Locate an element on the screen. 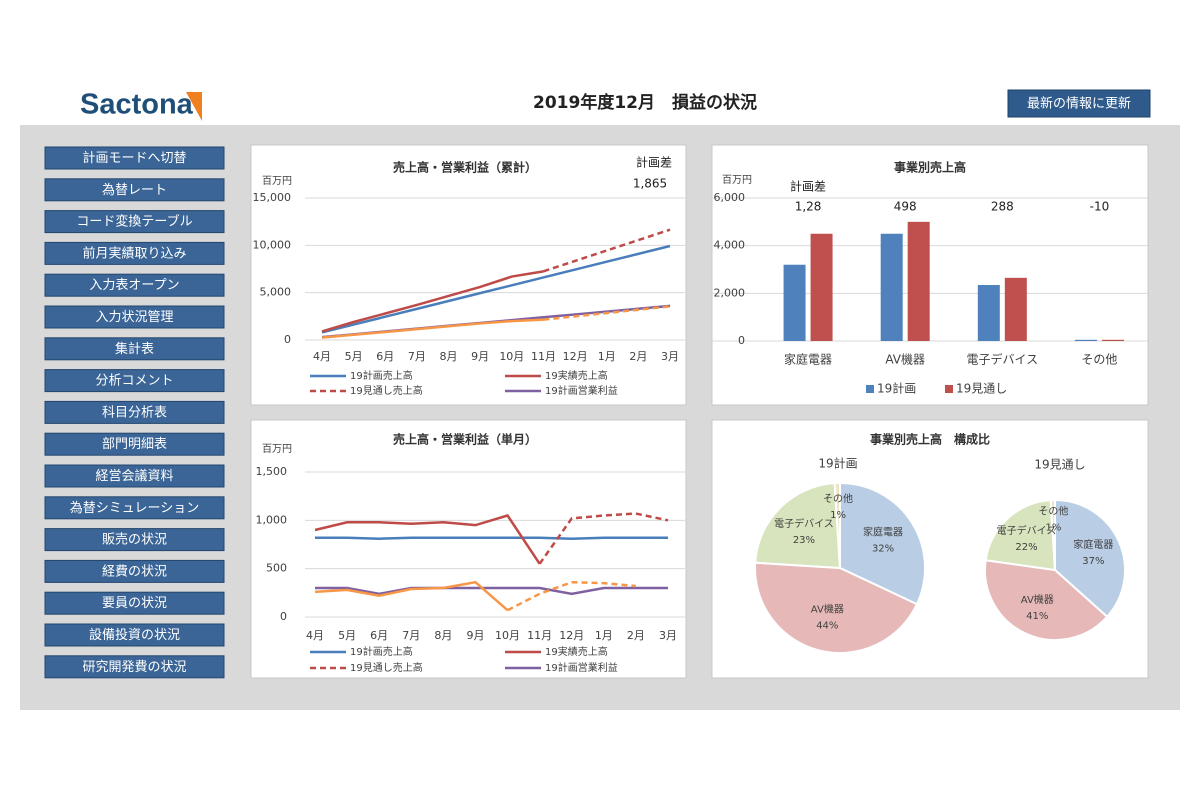 The height and width of the screenshot is (804, 1200). legend-swatch is located at coordinates (870, 389).